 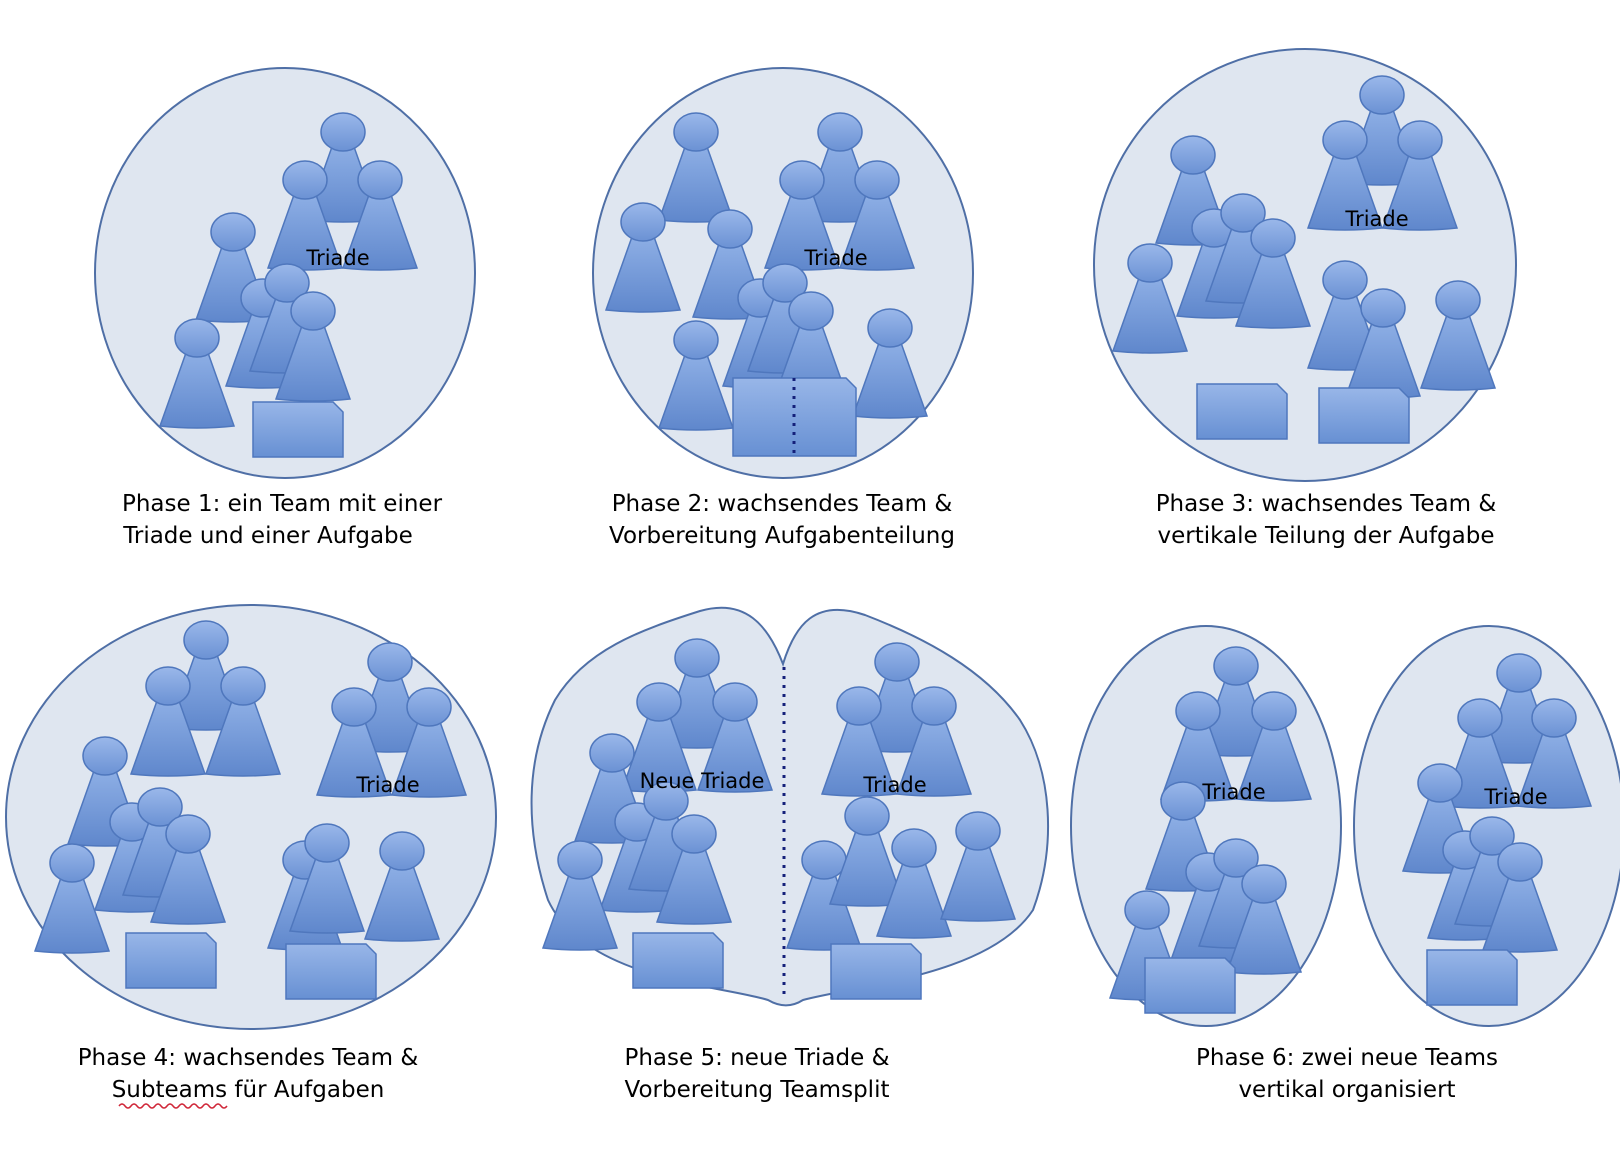 I want to click on phase1-caption-line2: Triade und einer Aufgabe, so click(x=267, y=536).